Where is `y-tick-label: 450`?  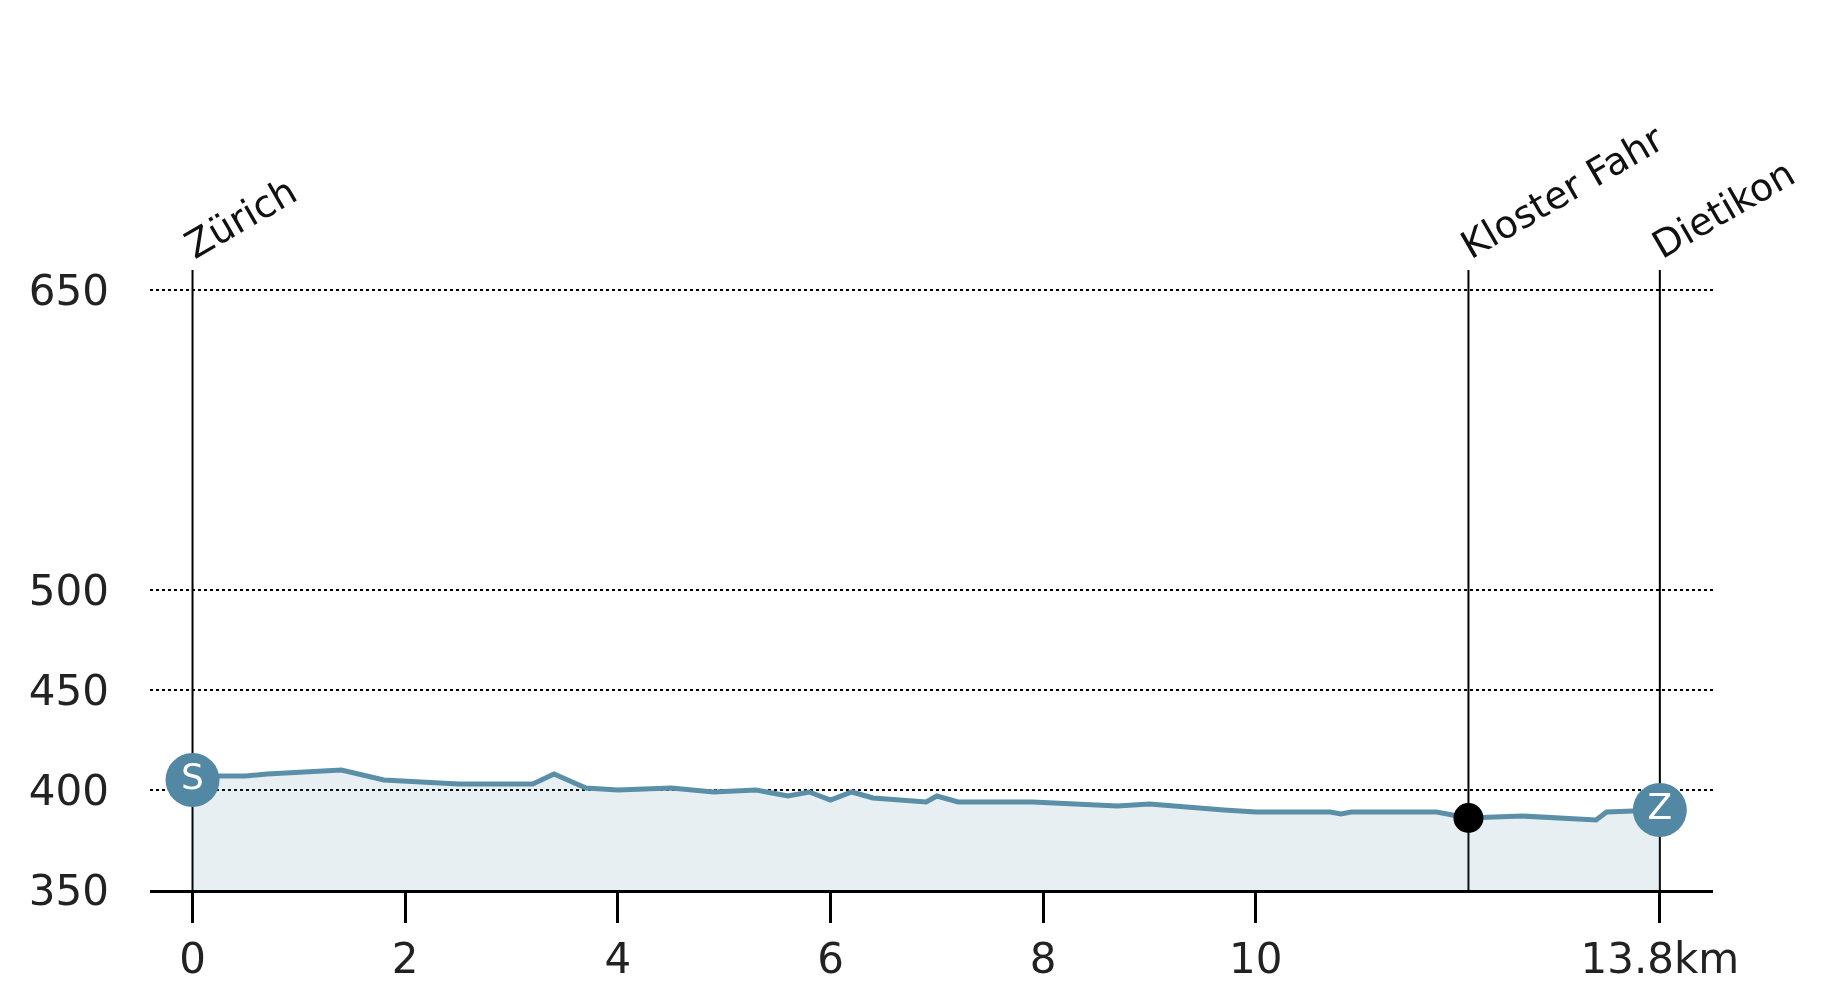
y-tick-label: 450 is located at coordinates (68, 690).